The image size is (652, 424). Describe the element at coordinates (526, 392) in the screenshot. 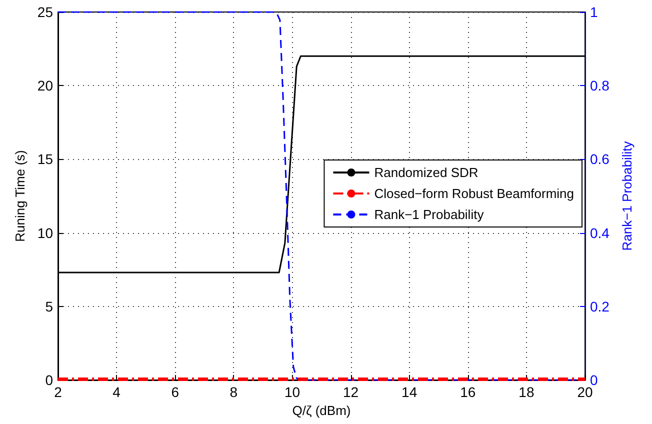

I see `x-tick-label: 18` at that location.